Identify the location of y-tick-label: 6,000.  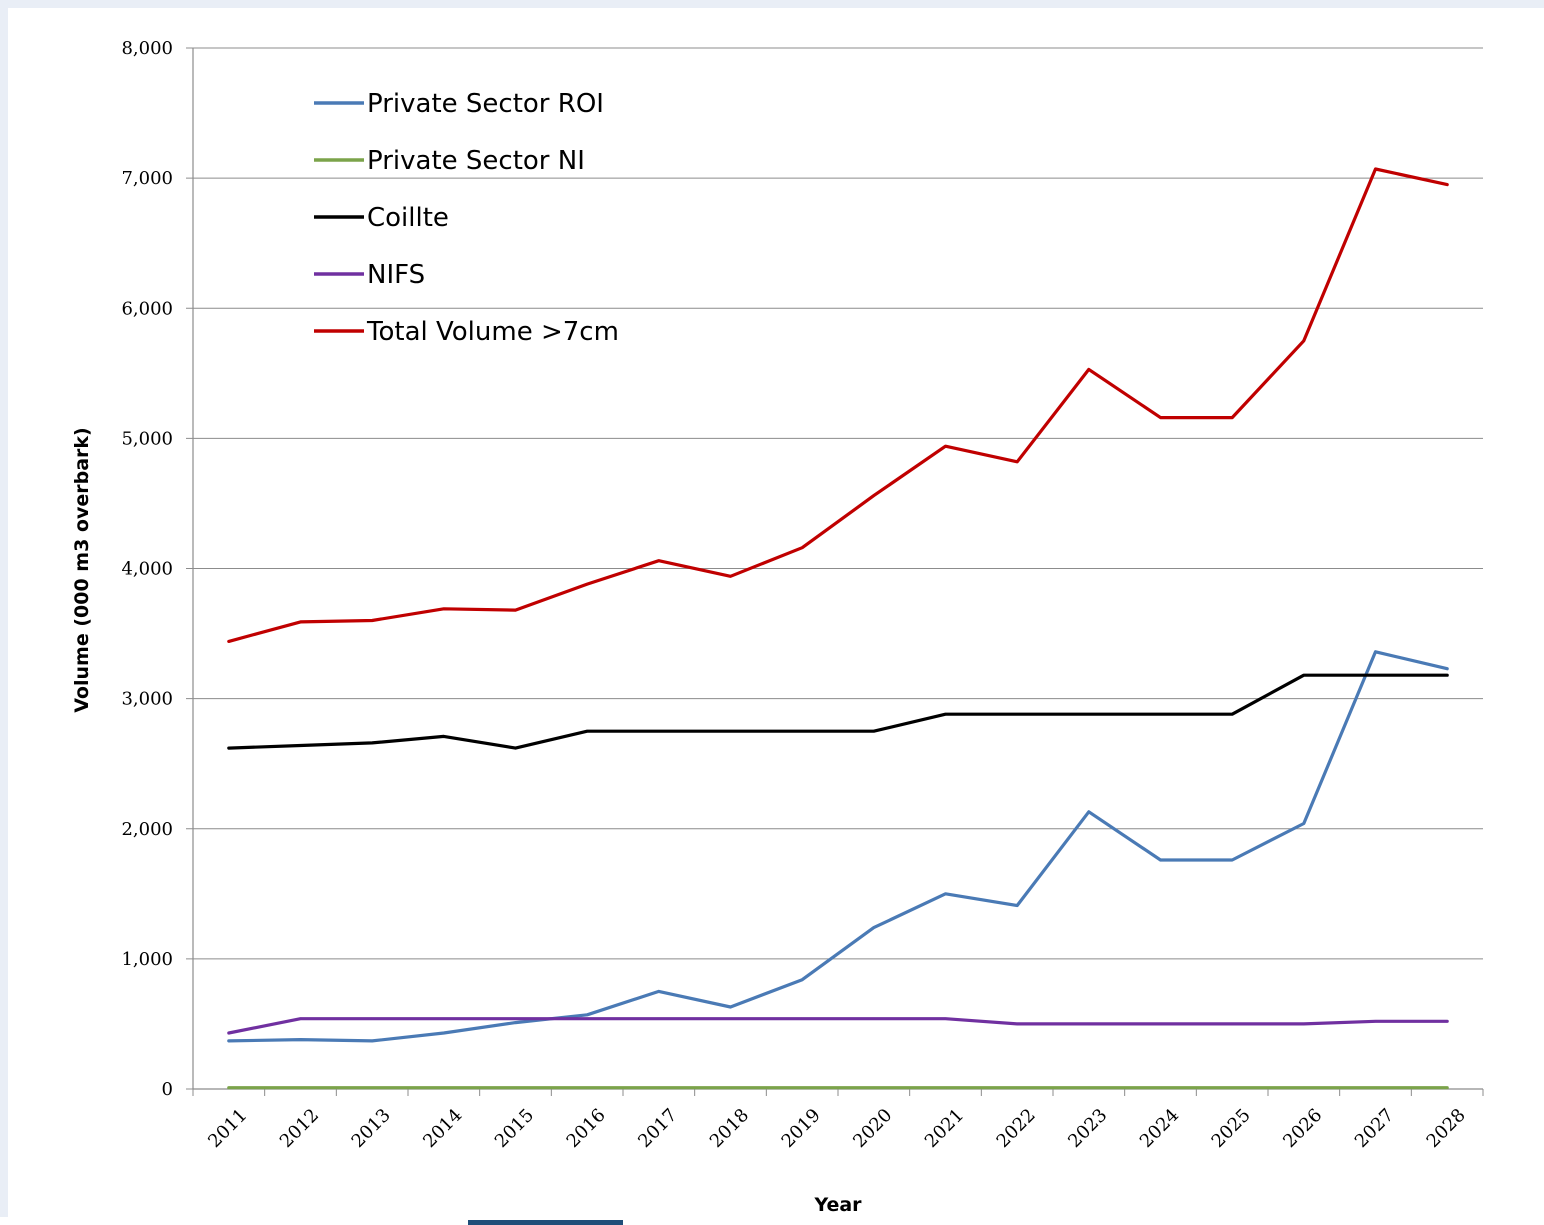
(147, 308).